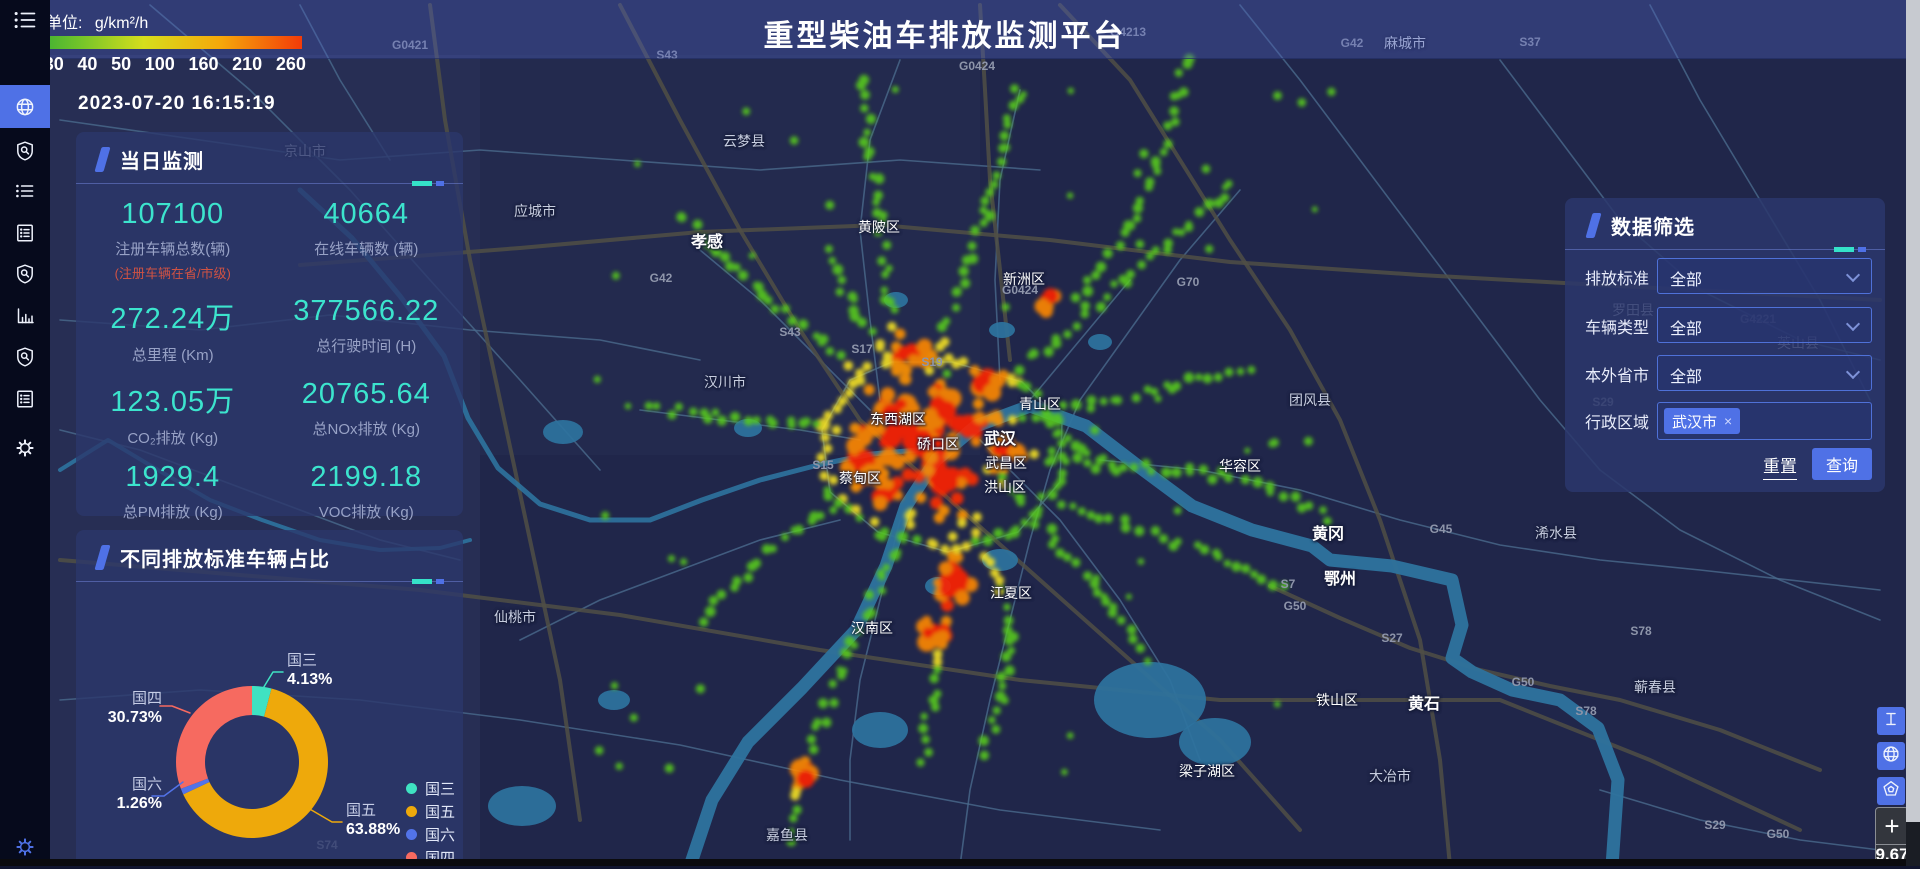 This screenshot has height=869, width=1920. I want to click on stat-在线车辆数 (辆): 40664 在线车辆数 (辆), so click(367, 246).